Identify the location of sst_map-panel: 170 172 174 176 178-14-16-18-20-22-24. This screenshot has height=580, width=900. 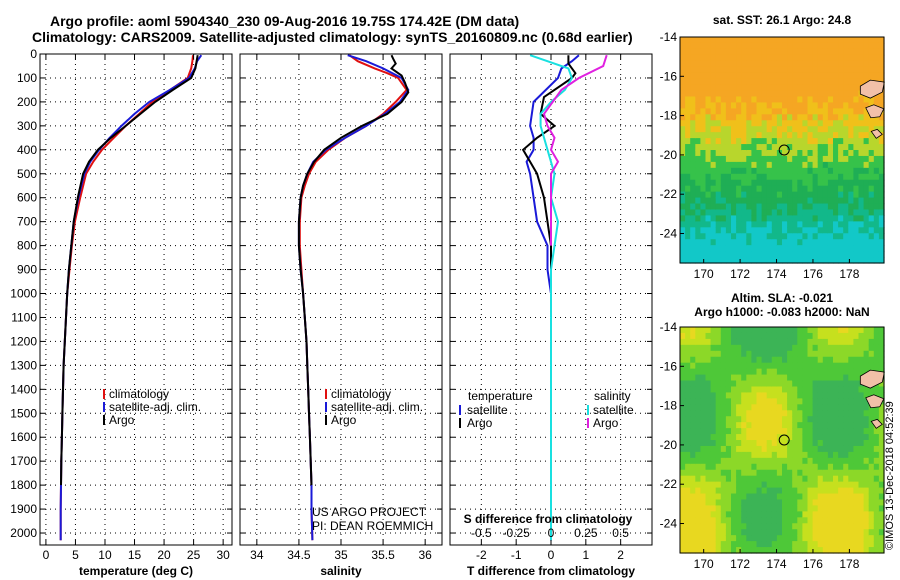
(772, 155).